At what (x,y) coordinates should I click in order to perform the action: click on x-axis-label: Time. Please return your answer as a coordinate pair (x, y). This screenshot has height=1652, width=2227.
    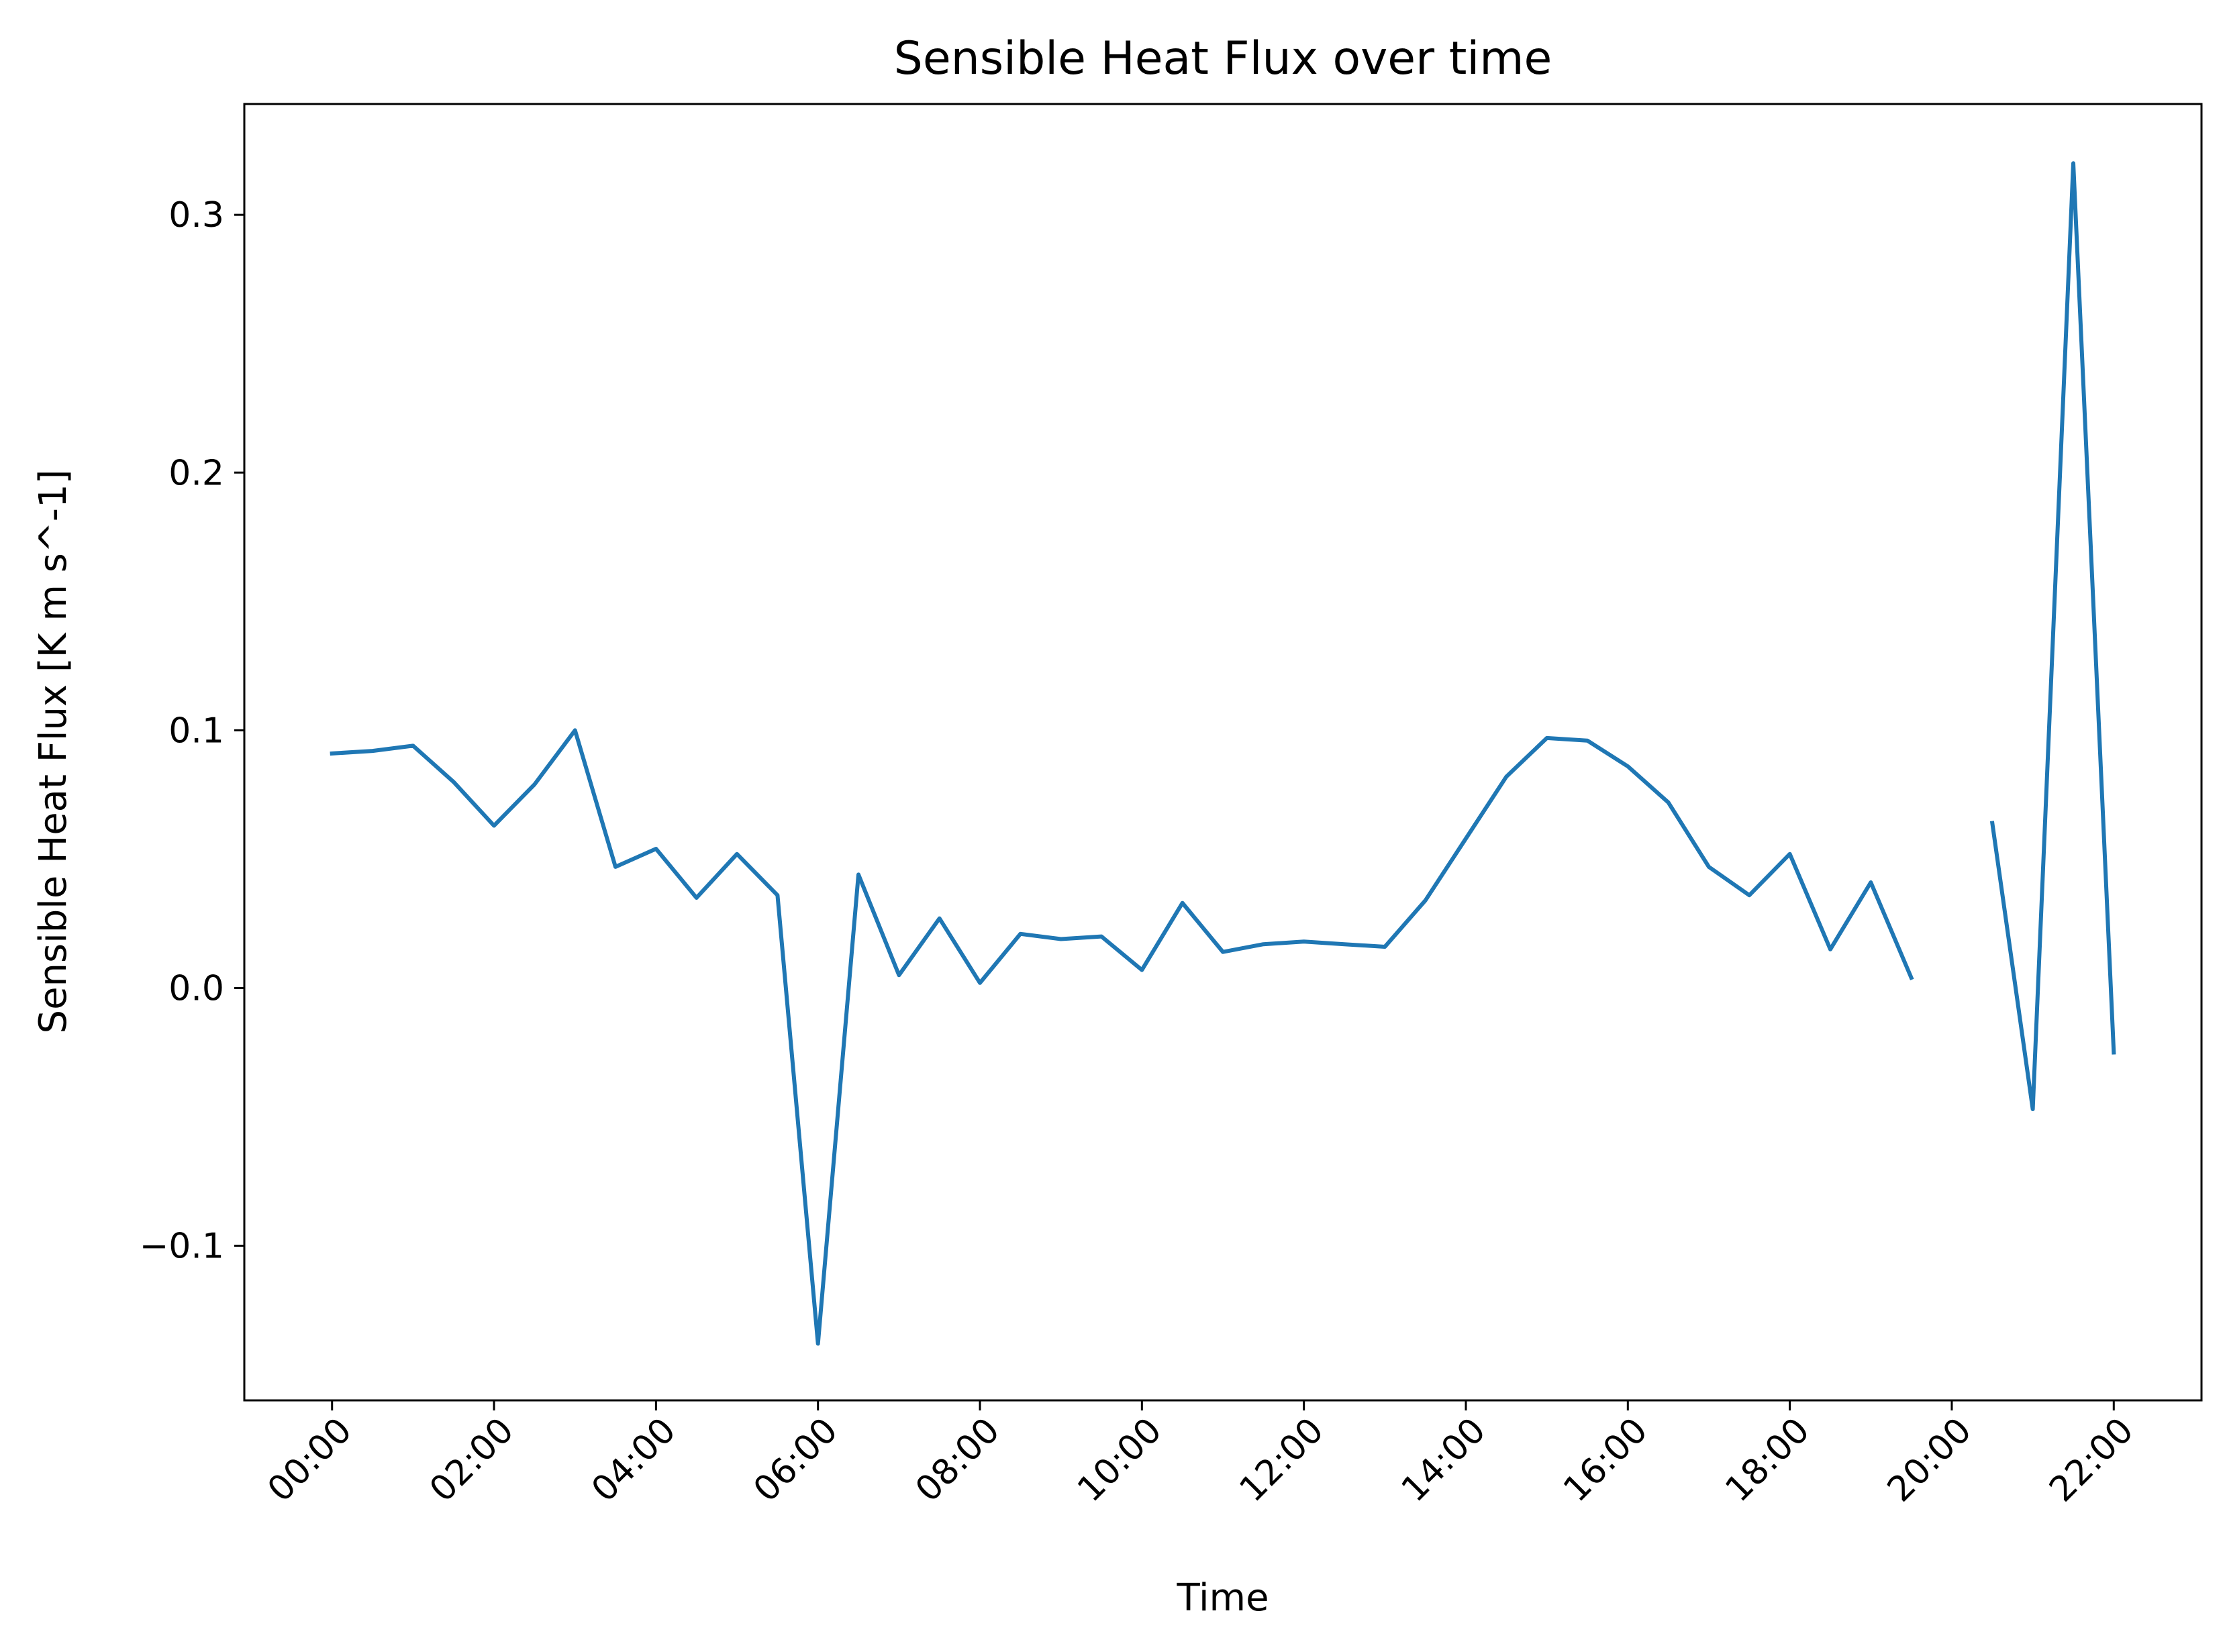
    Looking at the image, I should click on (1222, 1598).